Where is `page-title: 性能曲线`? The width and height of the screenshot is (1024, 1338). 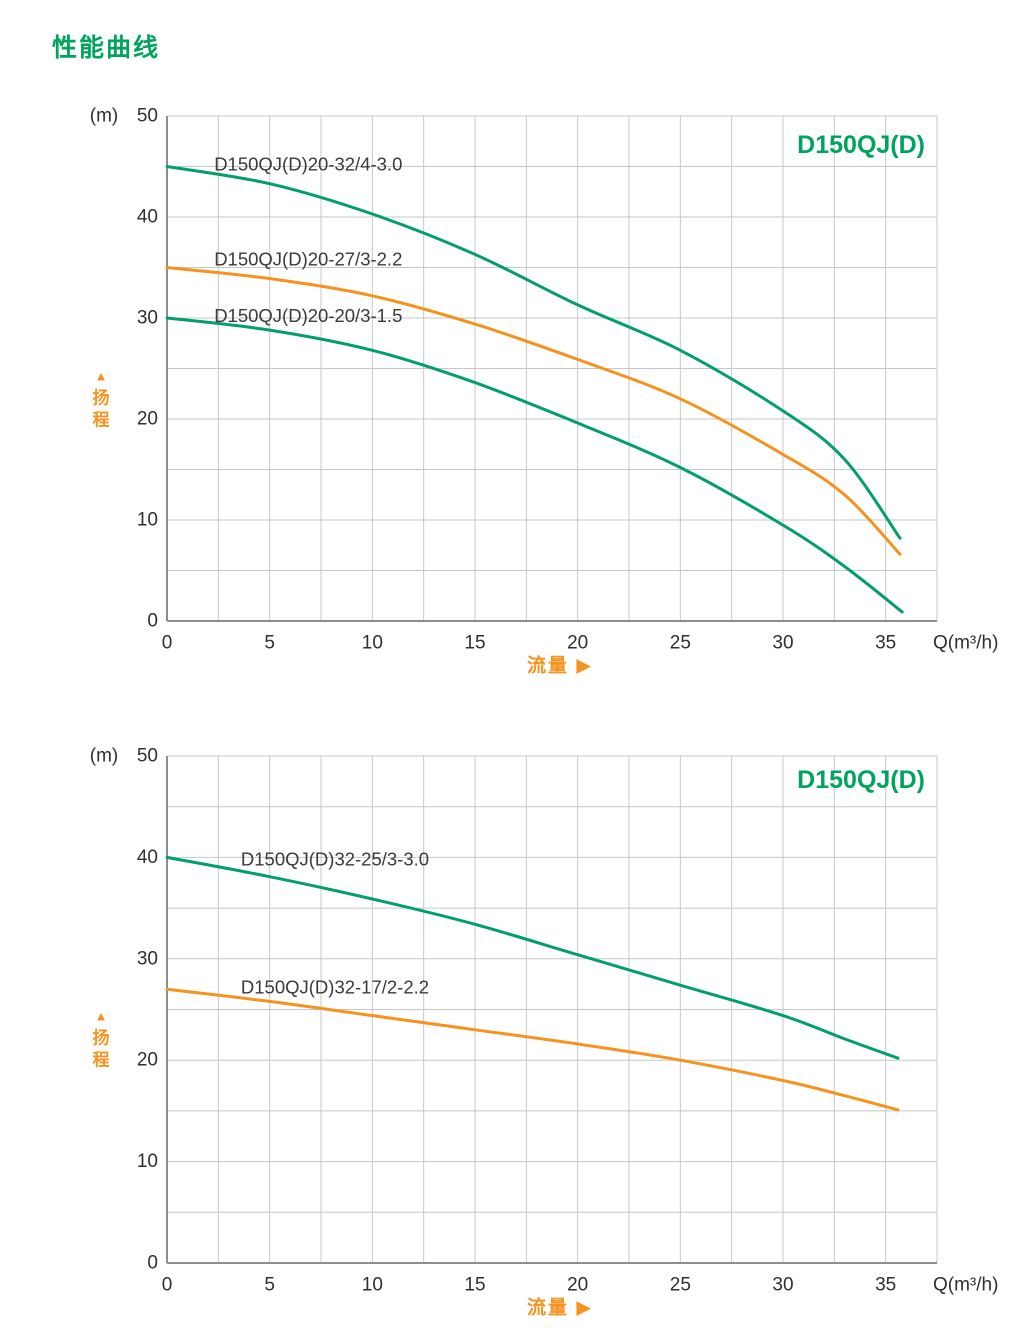 page-title: 性能曲线 is located at coordinates (106, 48).